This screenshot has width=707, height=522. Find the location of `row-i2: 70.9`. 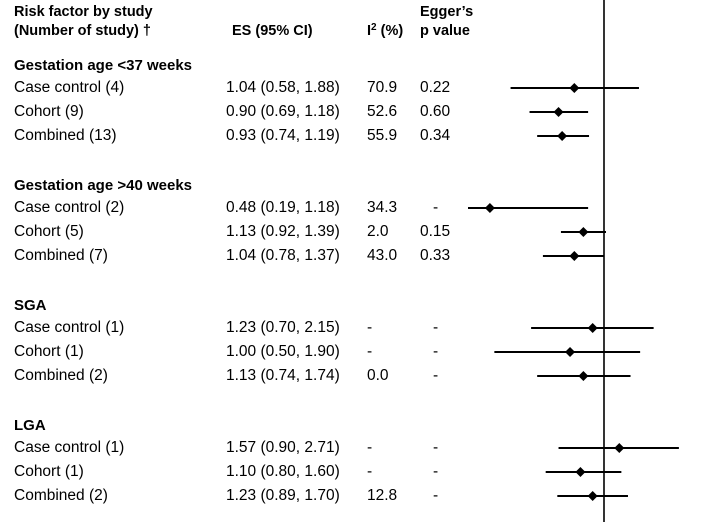

row-i2: 70.9 is located at coordinates (382, 87).